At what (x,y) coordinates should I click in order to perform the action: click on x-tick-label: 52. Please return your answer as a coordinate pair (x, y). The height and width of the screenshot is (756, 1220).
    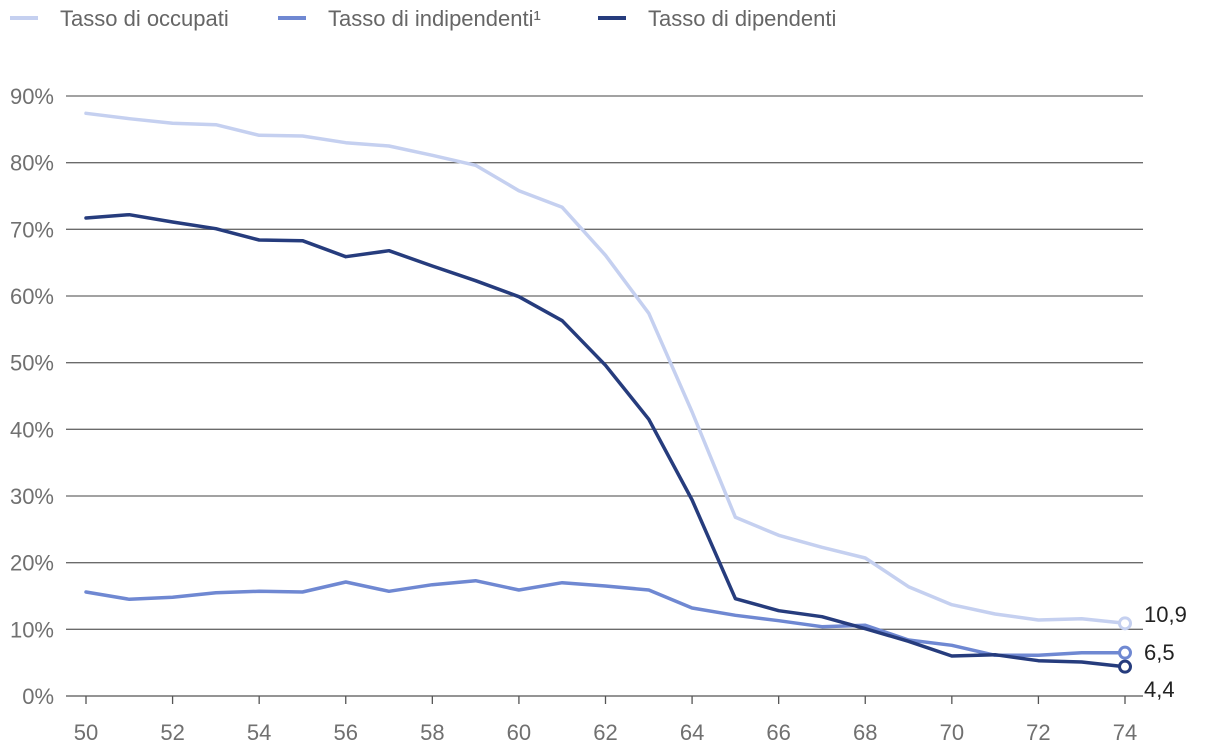
    Looking at the image, I should click on (172, 732).